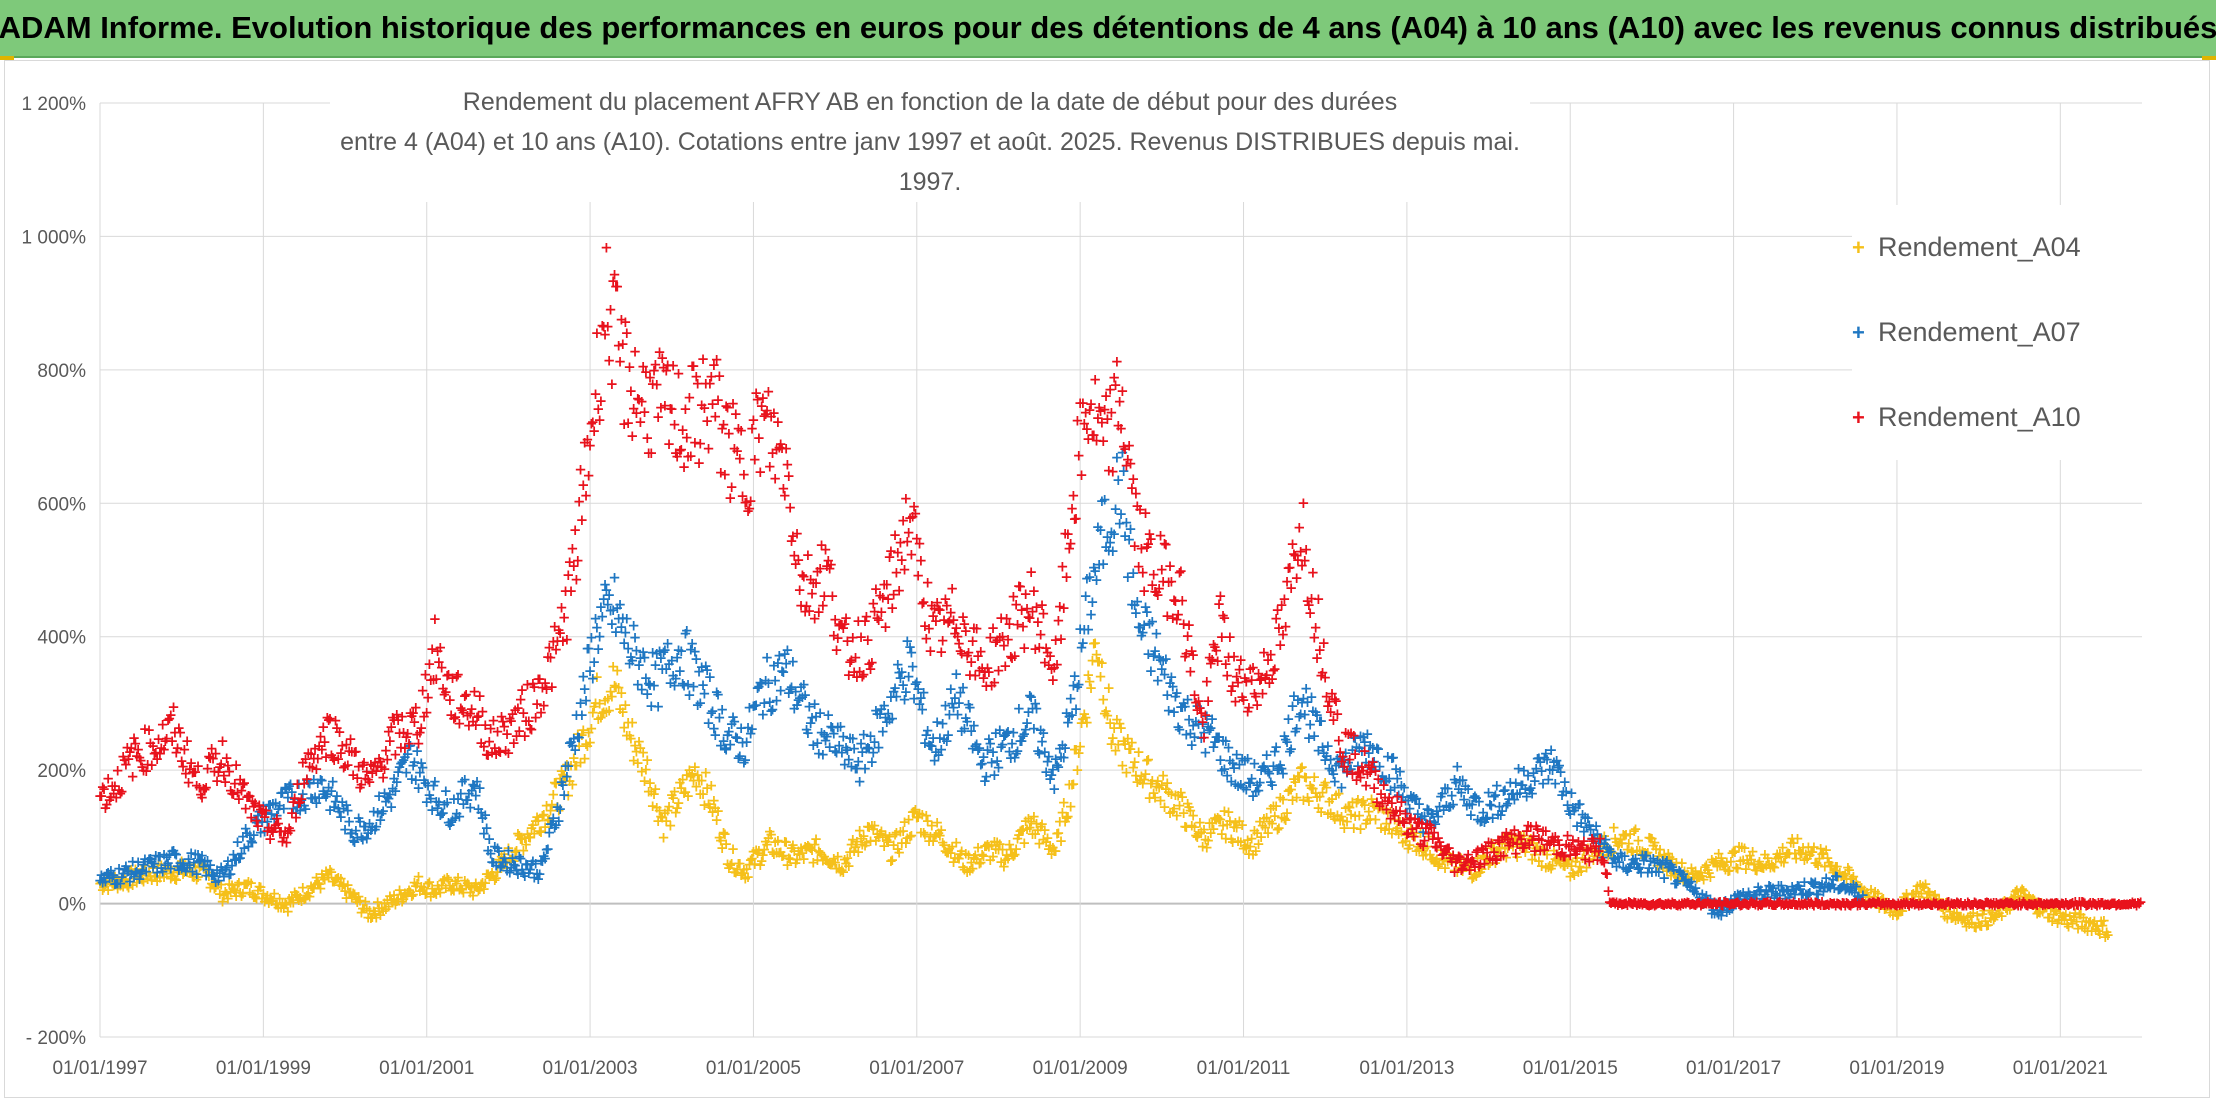 This screenshot has width=2216, height=1102. What do you see at coordinates (1244, 1068) in the screenshot?
I see `x-tick-label: 01/01/2011` at bounding box center [1244, 1068].